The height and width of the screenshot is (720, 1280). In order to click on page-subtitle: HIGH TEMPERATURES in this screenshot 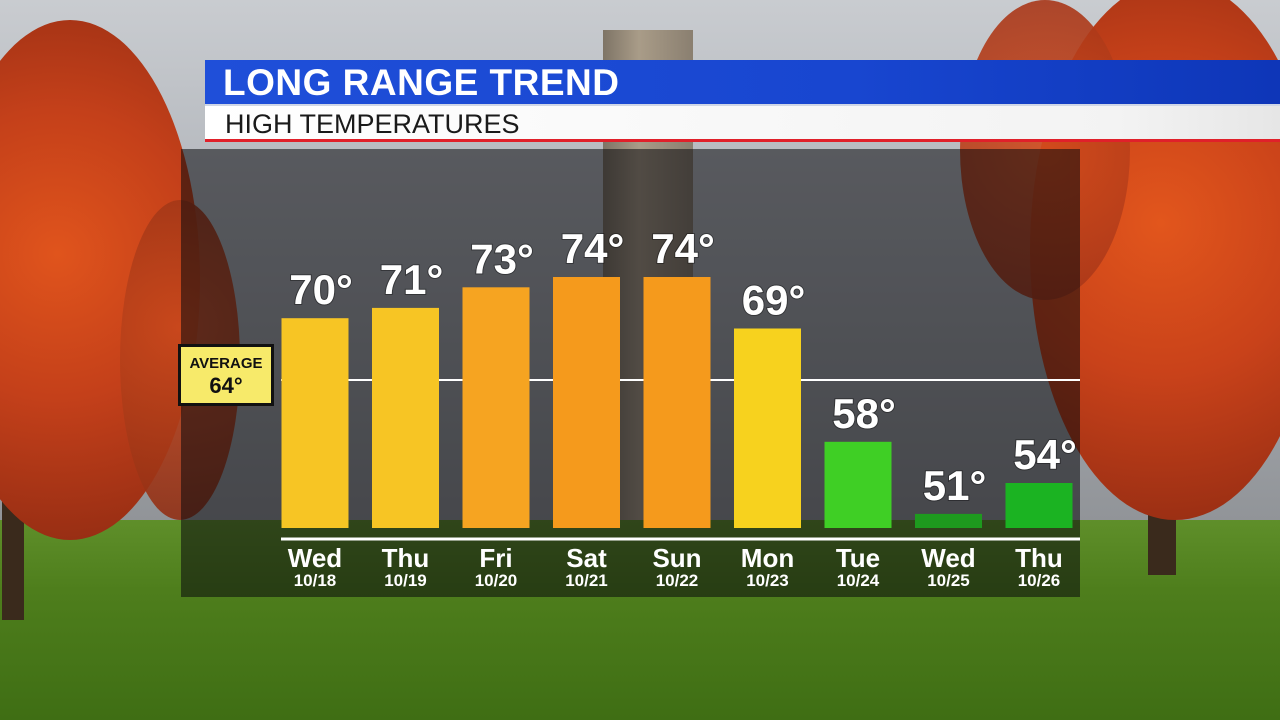, I will do `click(372, 124)`.